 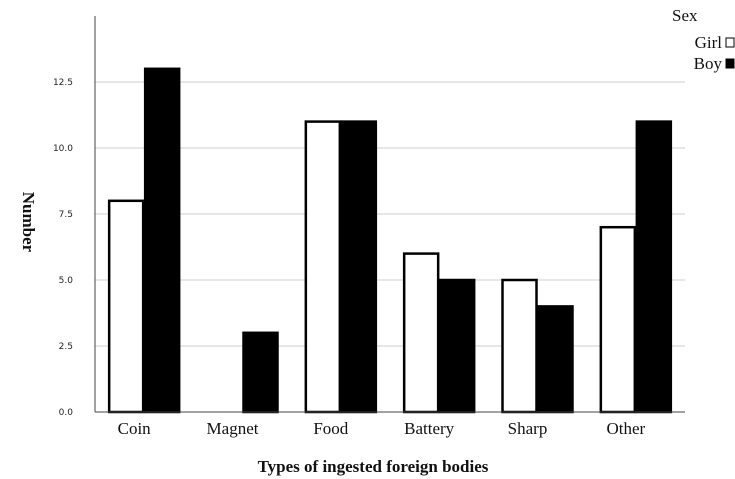 I want to click on bar-boy-sharp, so click(x=555, y=359).